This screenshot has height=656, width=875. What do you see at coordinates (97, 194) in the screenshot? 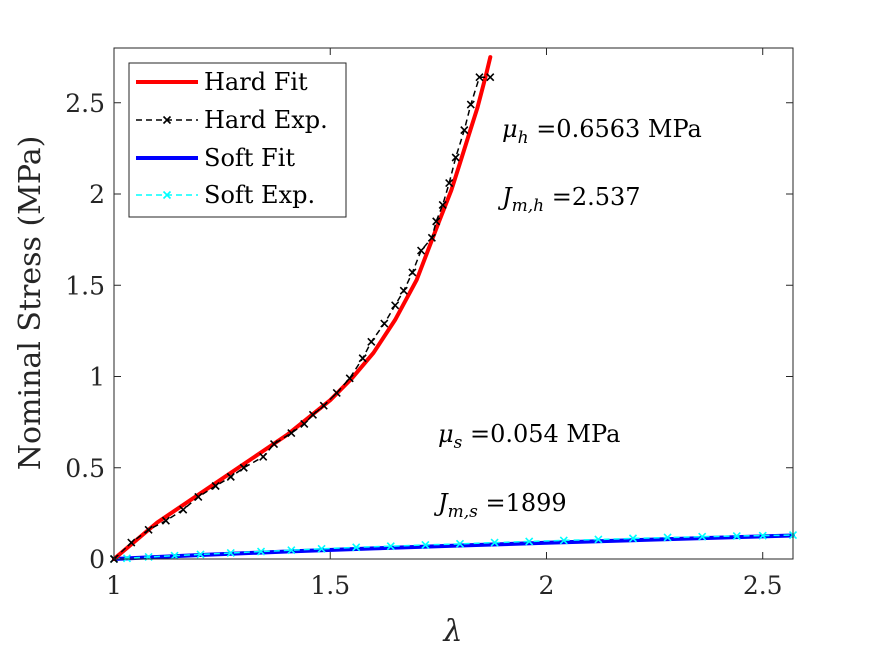
I see `y-tick-label: 2` at bounding box center [97, 194].